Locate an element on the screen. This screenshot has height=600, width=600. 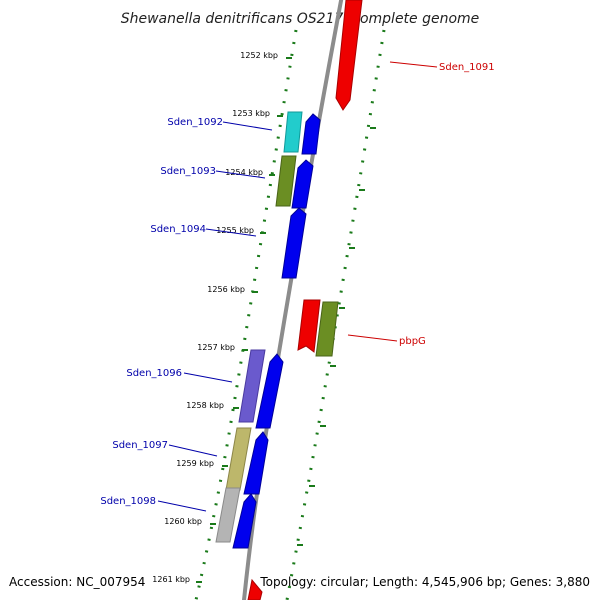
ruler-label: 1258 kbp is located at coordinates (205, 405).